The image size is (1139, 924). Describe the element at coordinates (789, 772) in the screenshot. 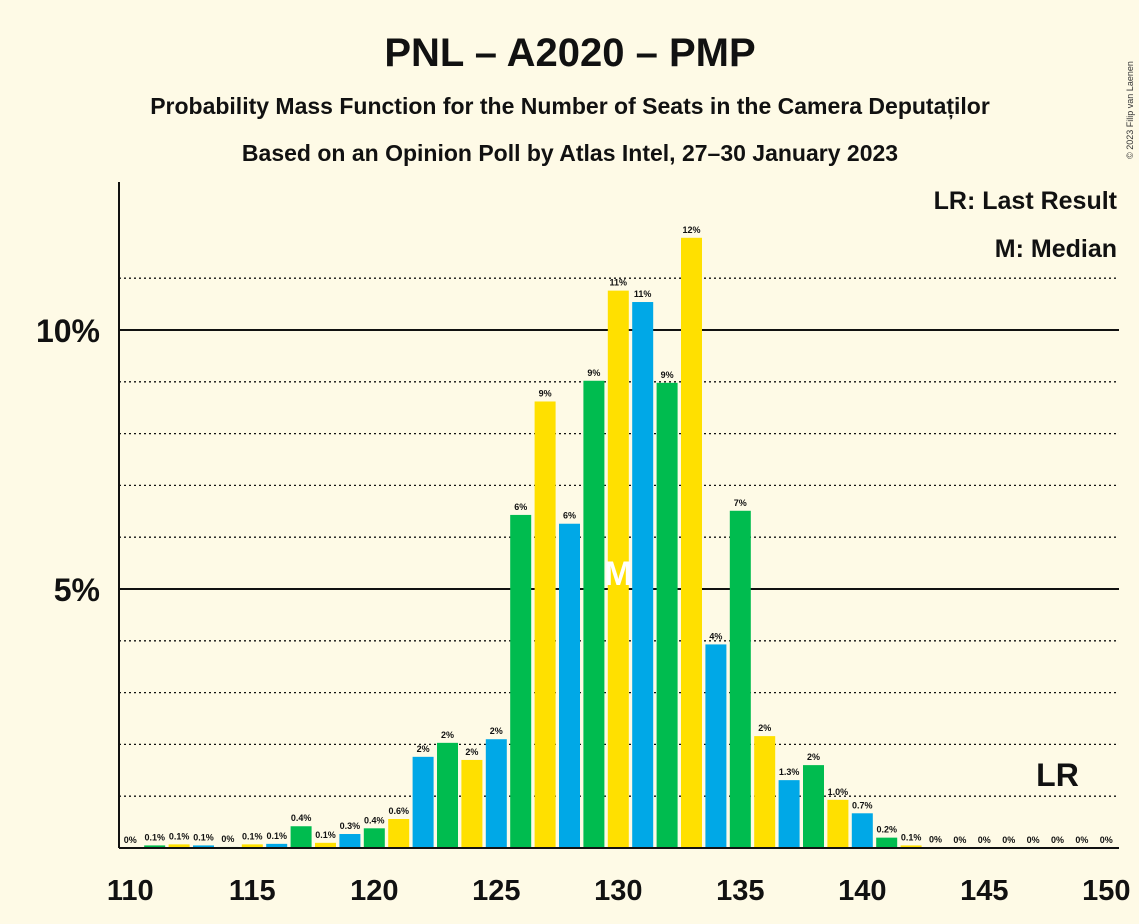

I see `data-label-seat-137: 1.3%` at that location.